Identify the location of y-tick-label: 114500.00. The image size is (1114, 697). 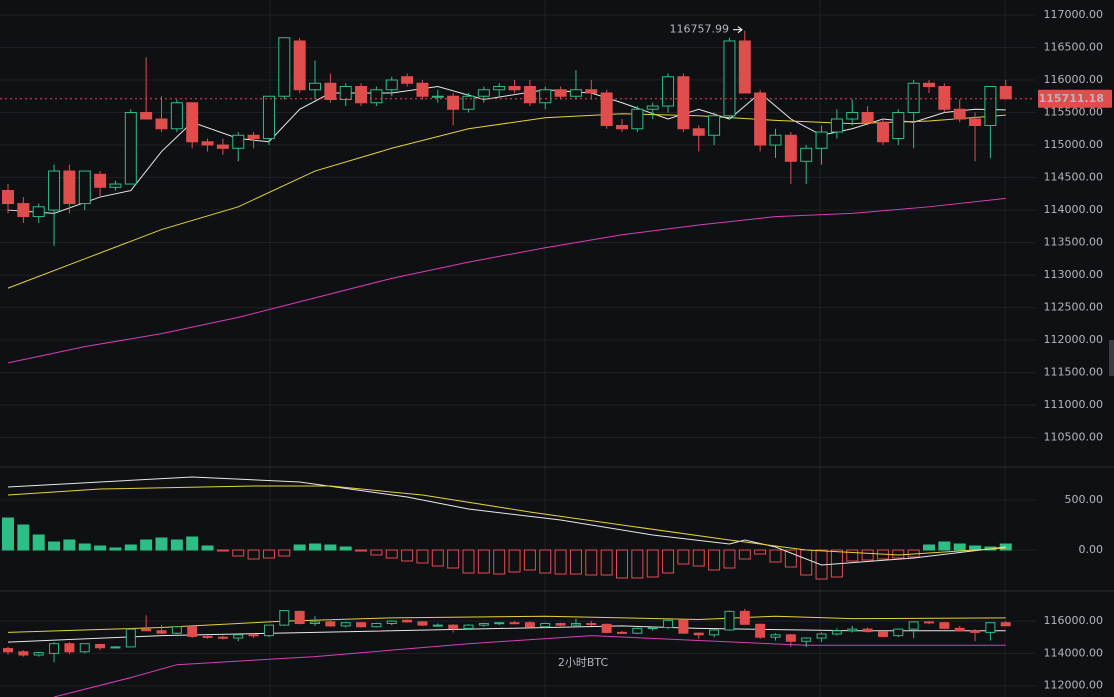
(1074, 177).